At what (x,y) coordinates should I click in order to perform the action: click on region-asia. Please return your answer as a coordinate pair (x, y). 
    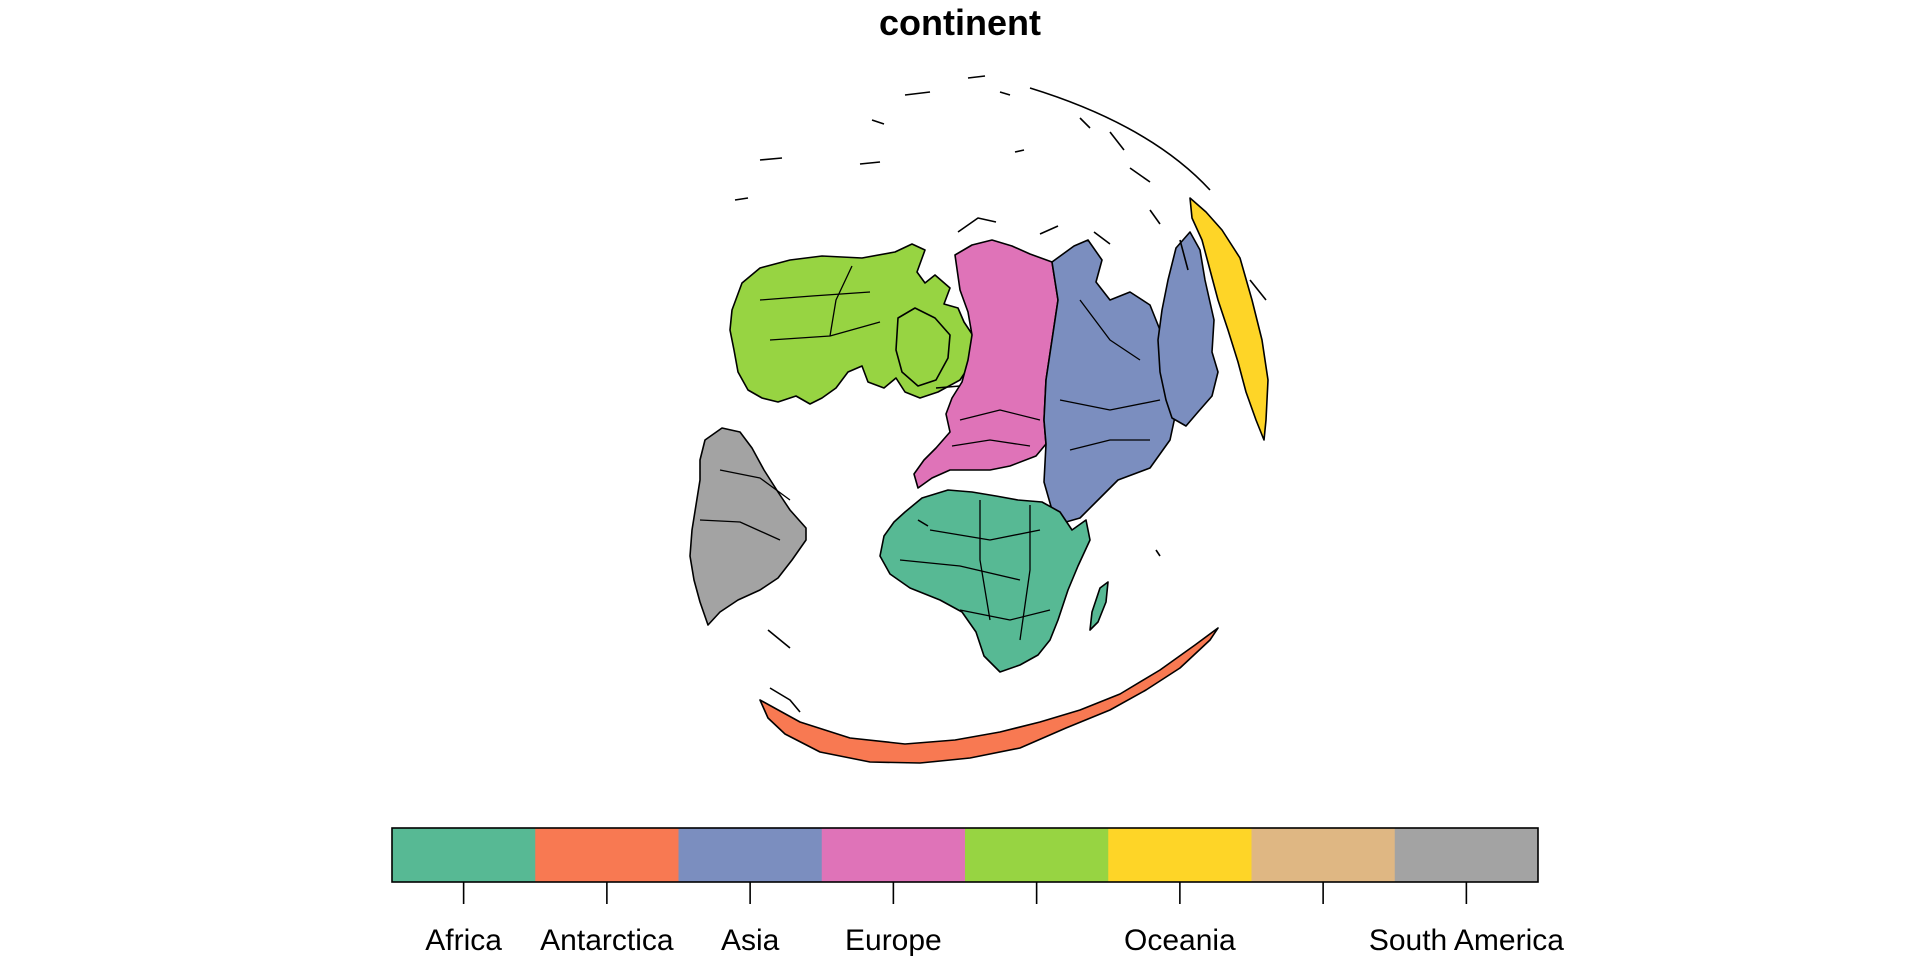
    Looking at the image, I should click on (1110, 381).